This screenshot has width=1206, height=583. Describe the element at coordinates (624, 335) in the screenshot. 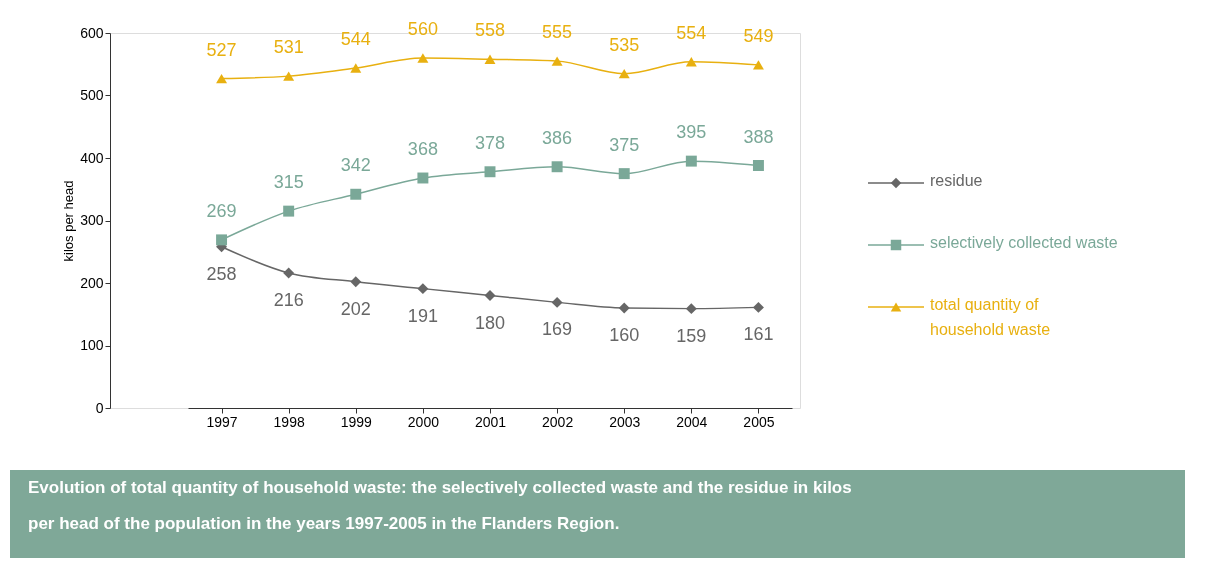

I see `data-label: 160` at that location.